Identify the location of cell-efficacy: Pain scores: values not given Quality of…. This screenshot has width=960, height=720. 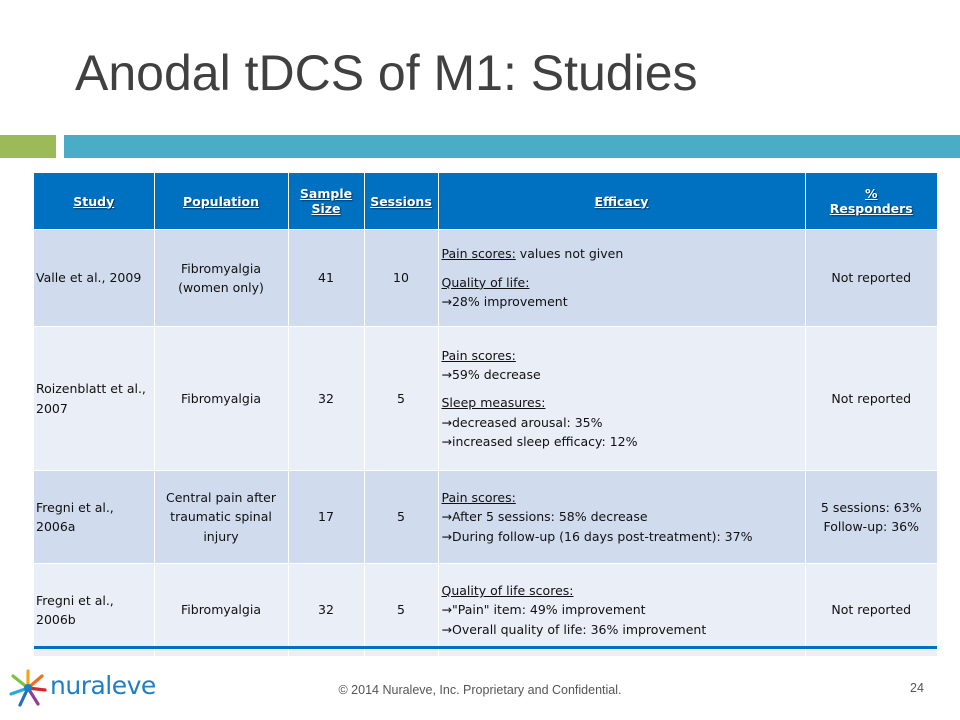
(622, 278).